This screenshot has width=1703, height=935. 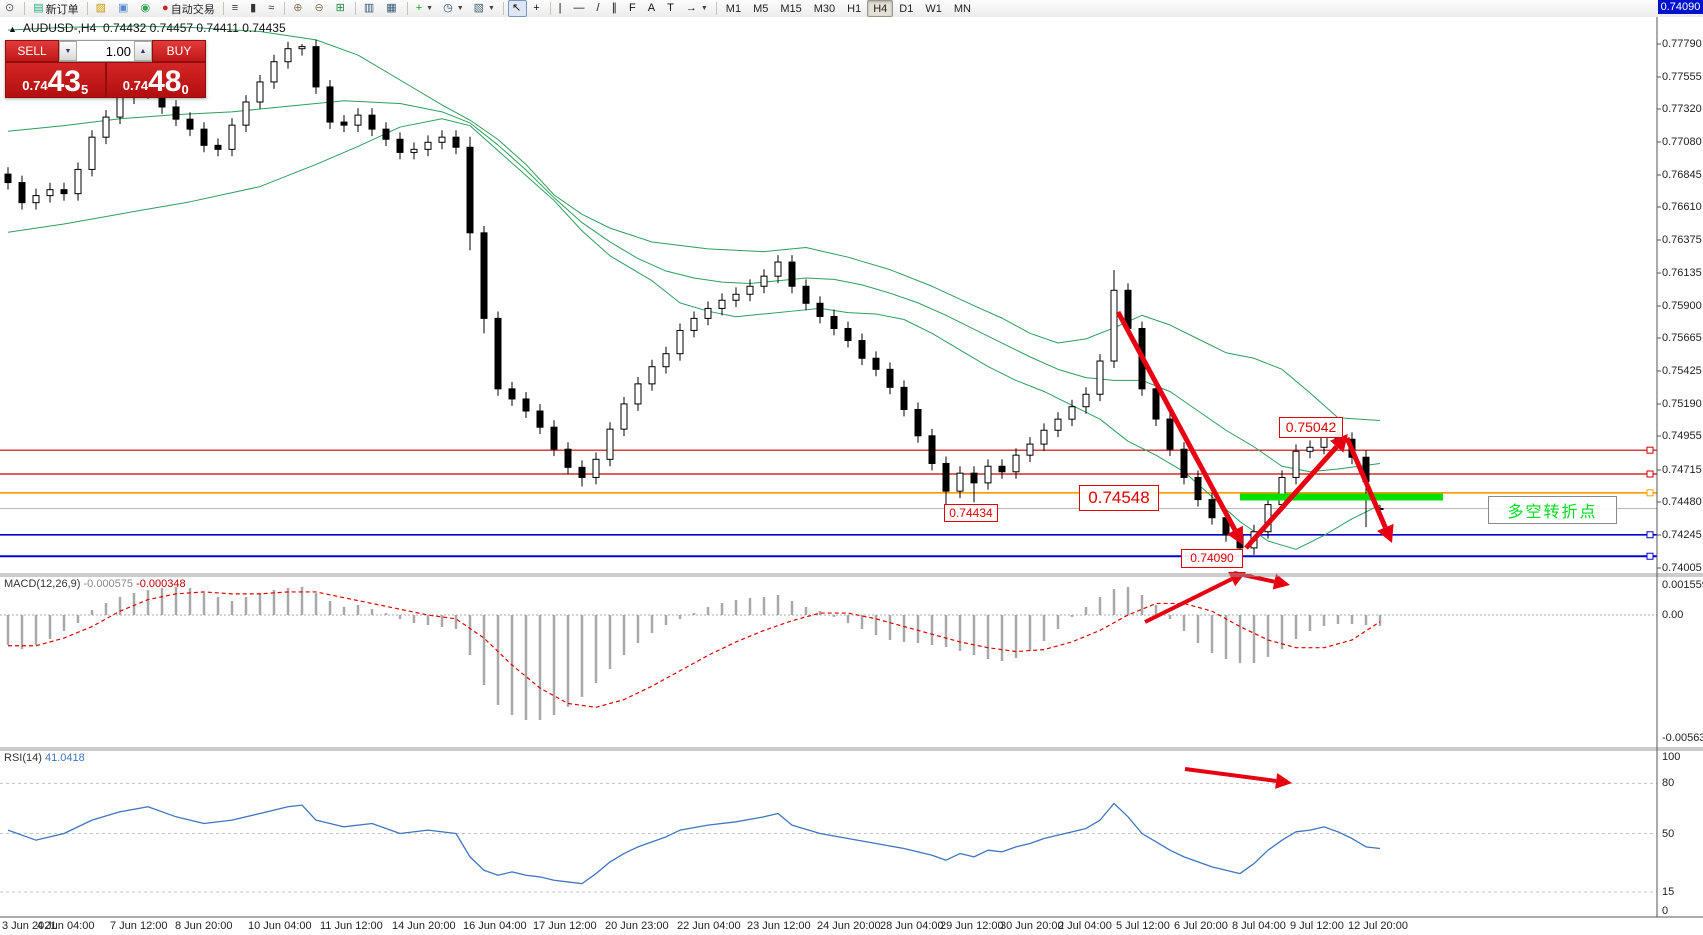 What do you see at coordinates (139, 926) in the screenshot?
I see `time-label-7-Jun-12-00: 7 Jun 12:00` at bounding box center [139, 926].